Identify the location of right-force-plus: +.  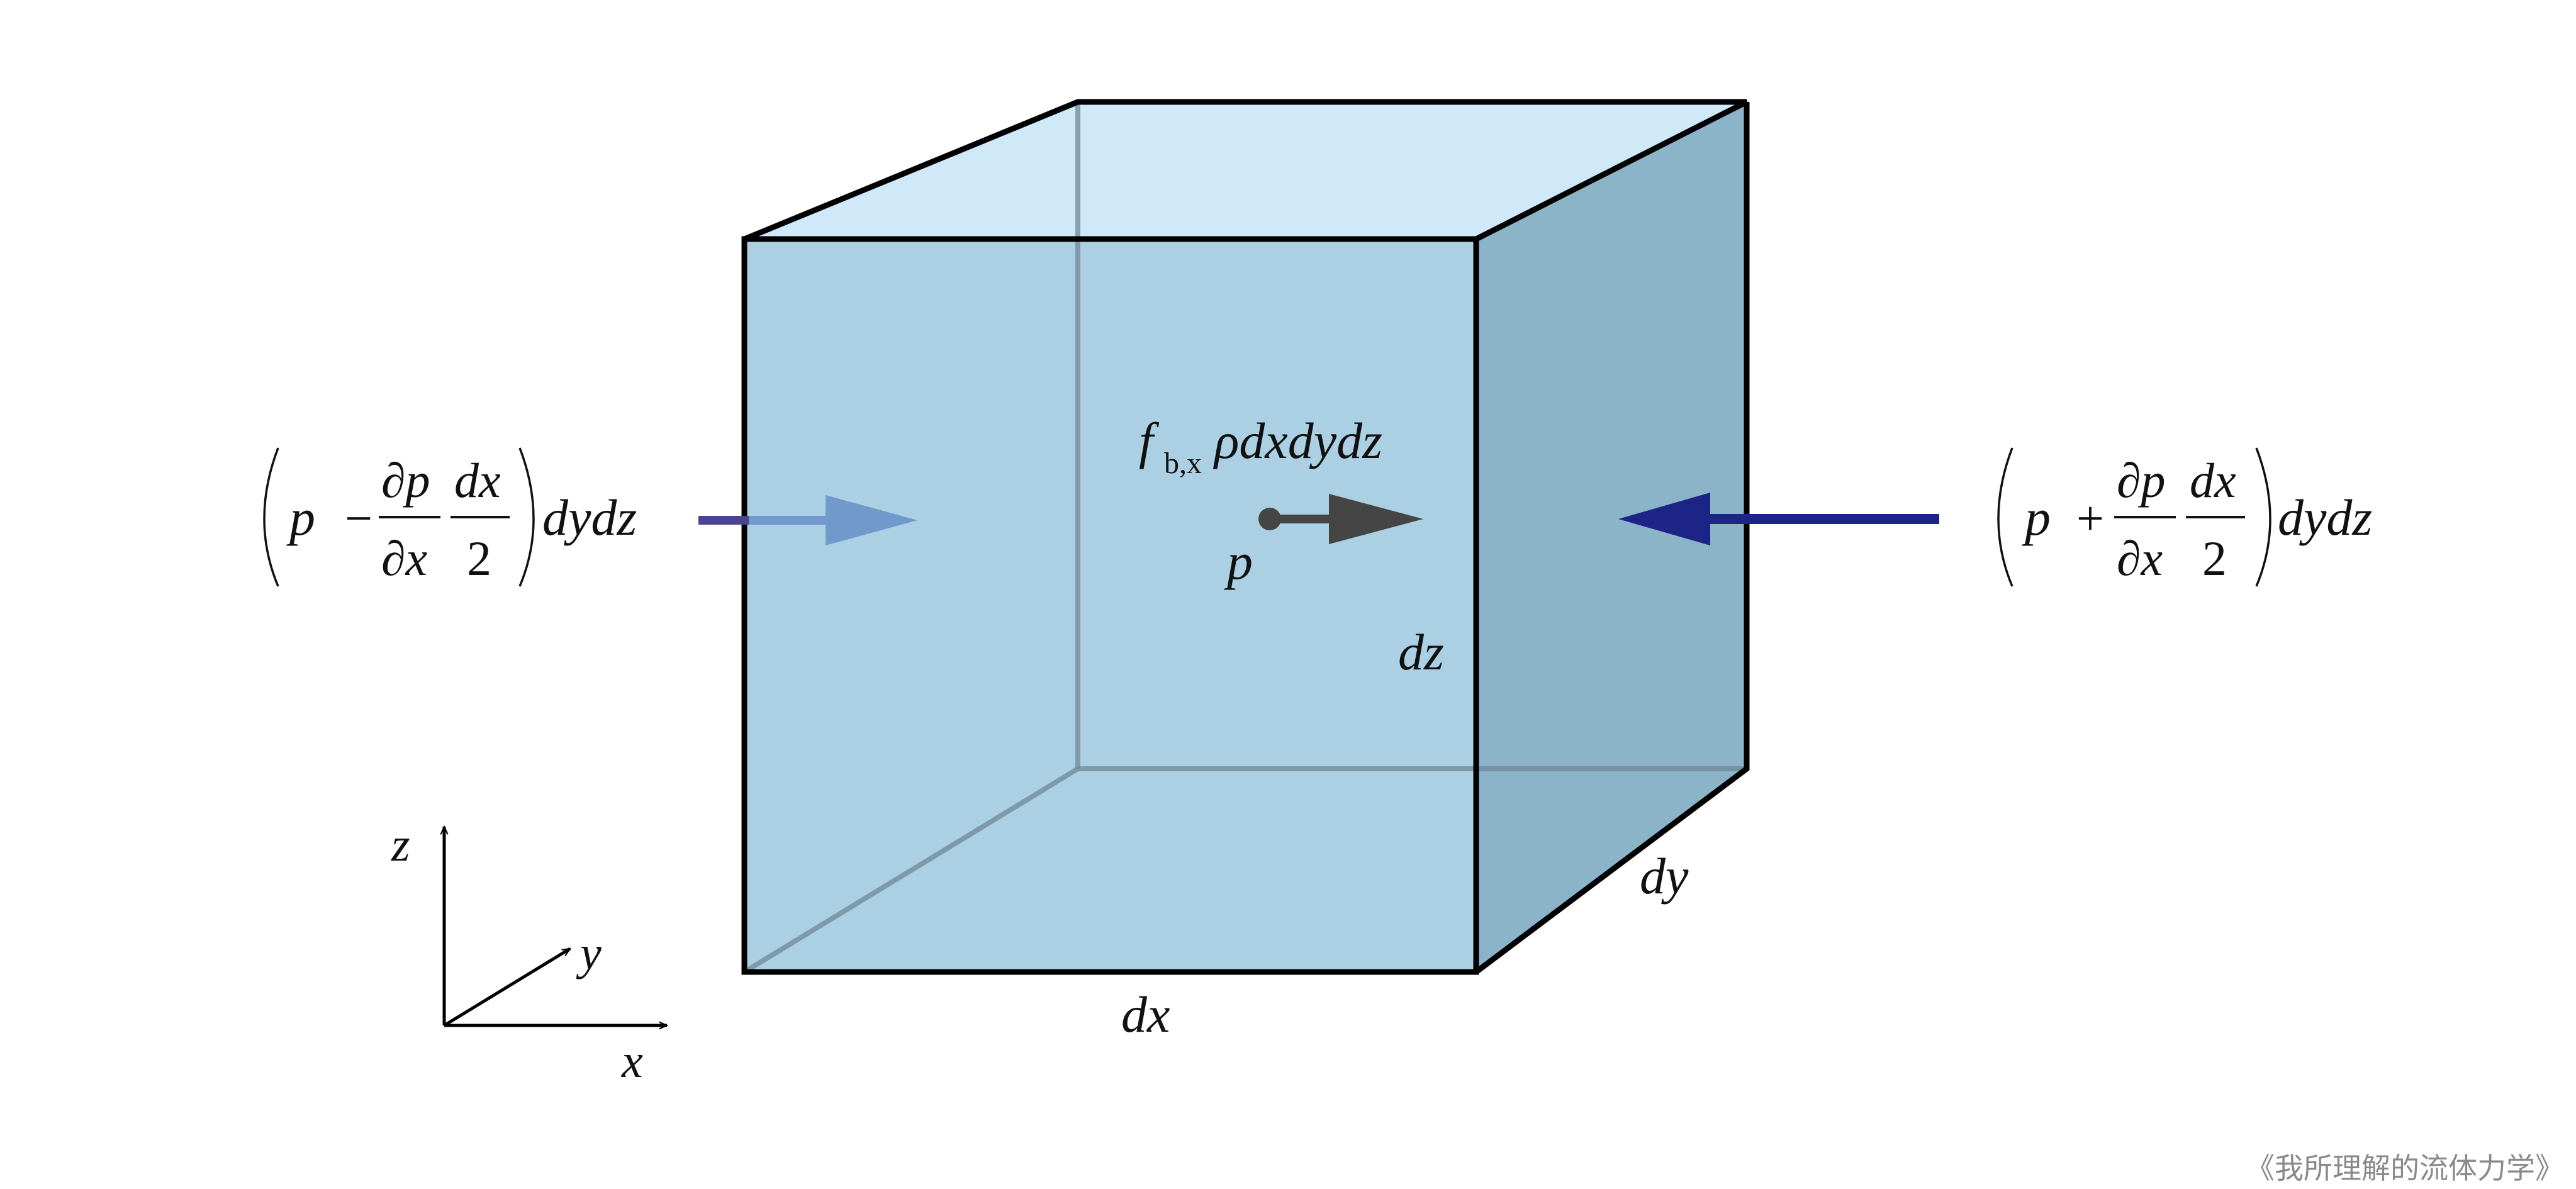
(2090, 518).